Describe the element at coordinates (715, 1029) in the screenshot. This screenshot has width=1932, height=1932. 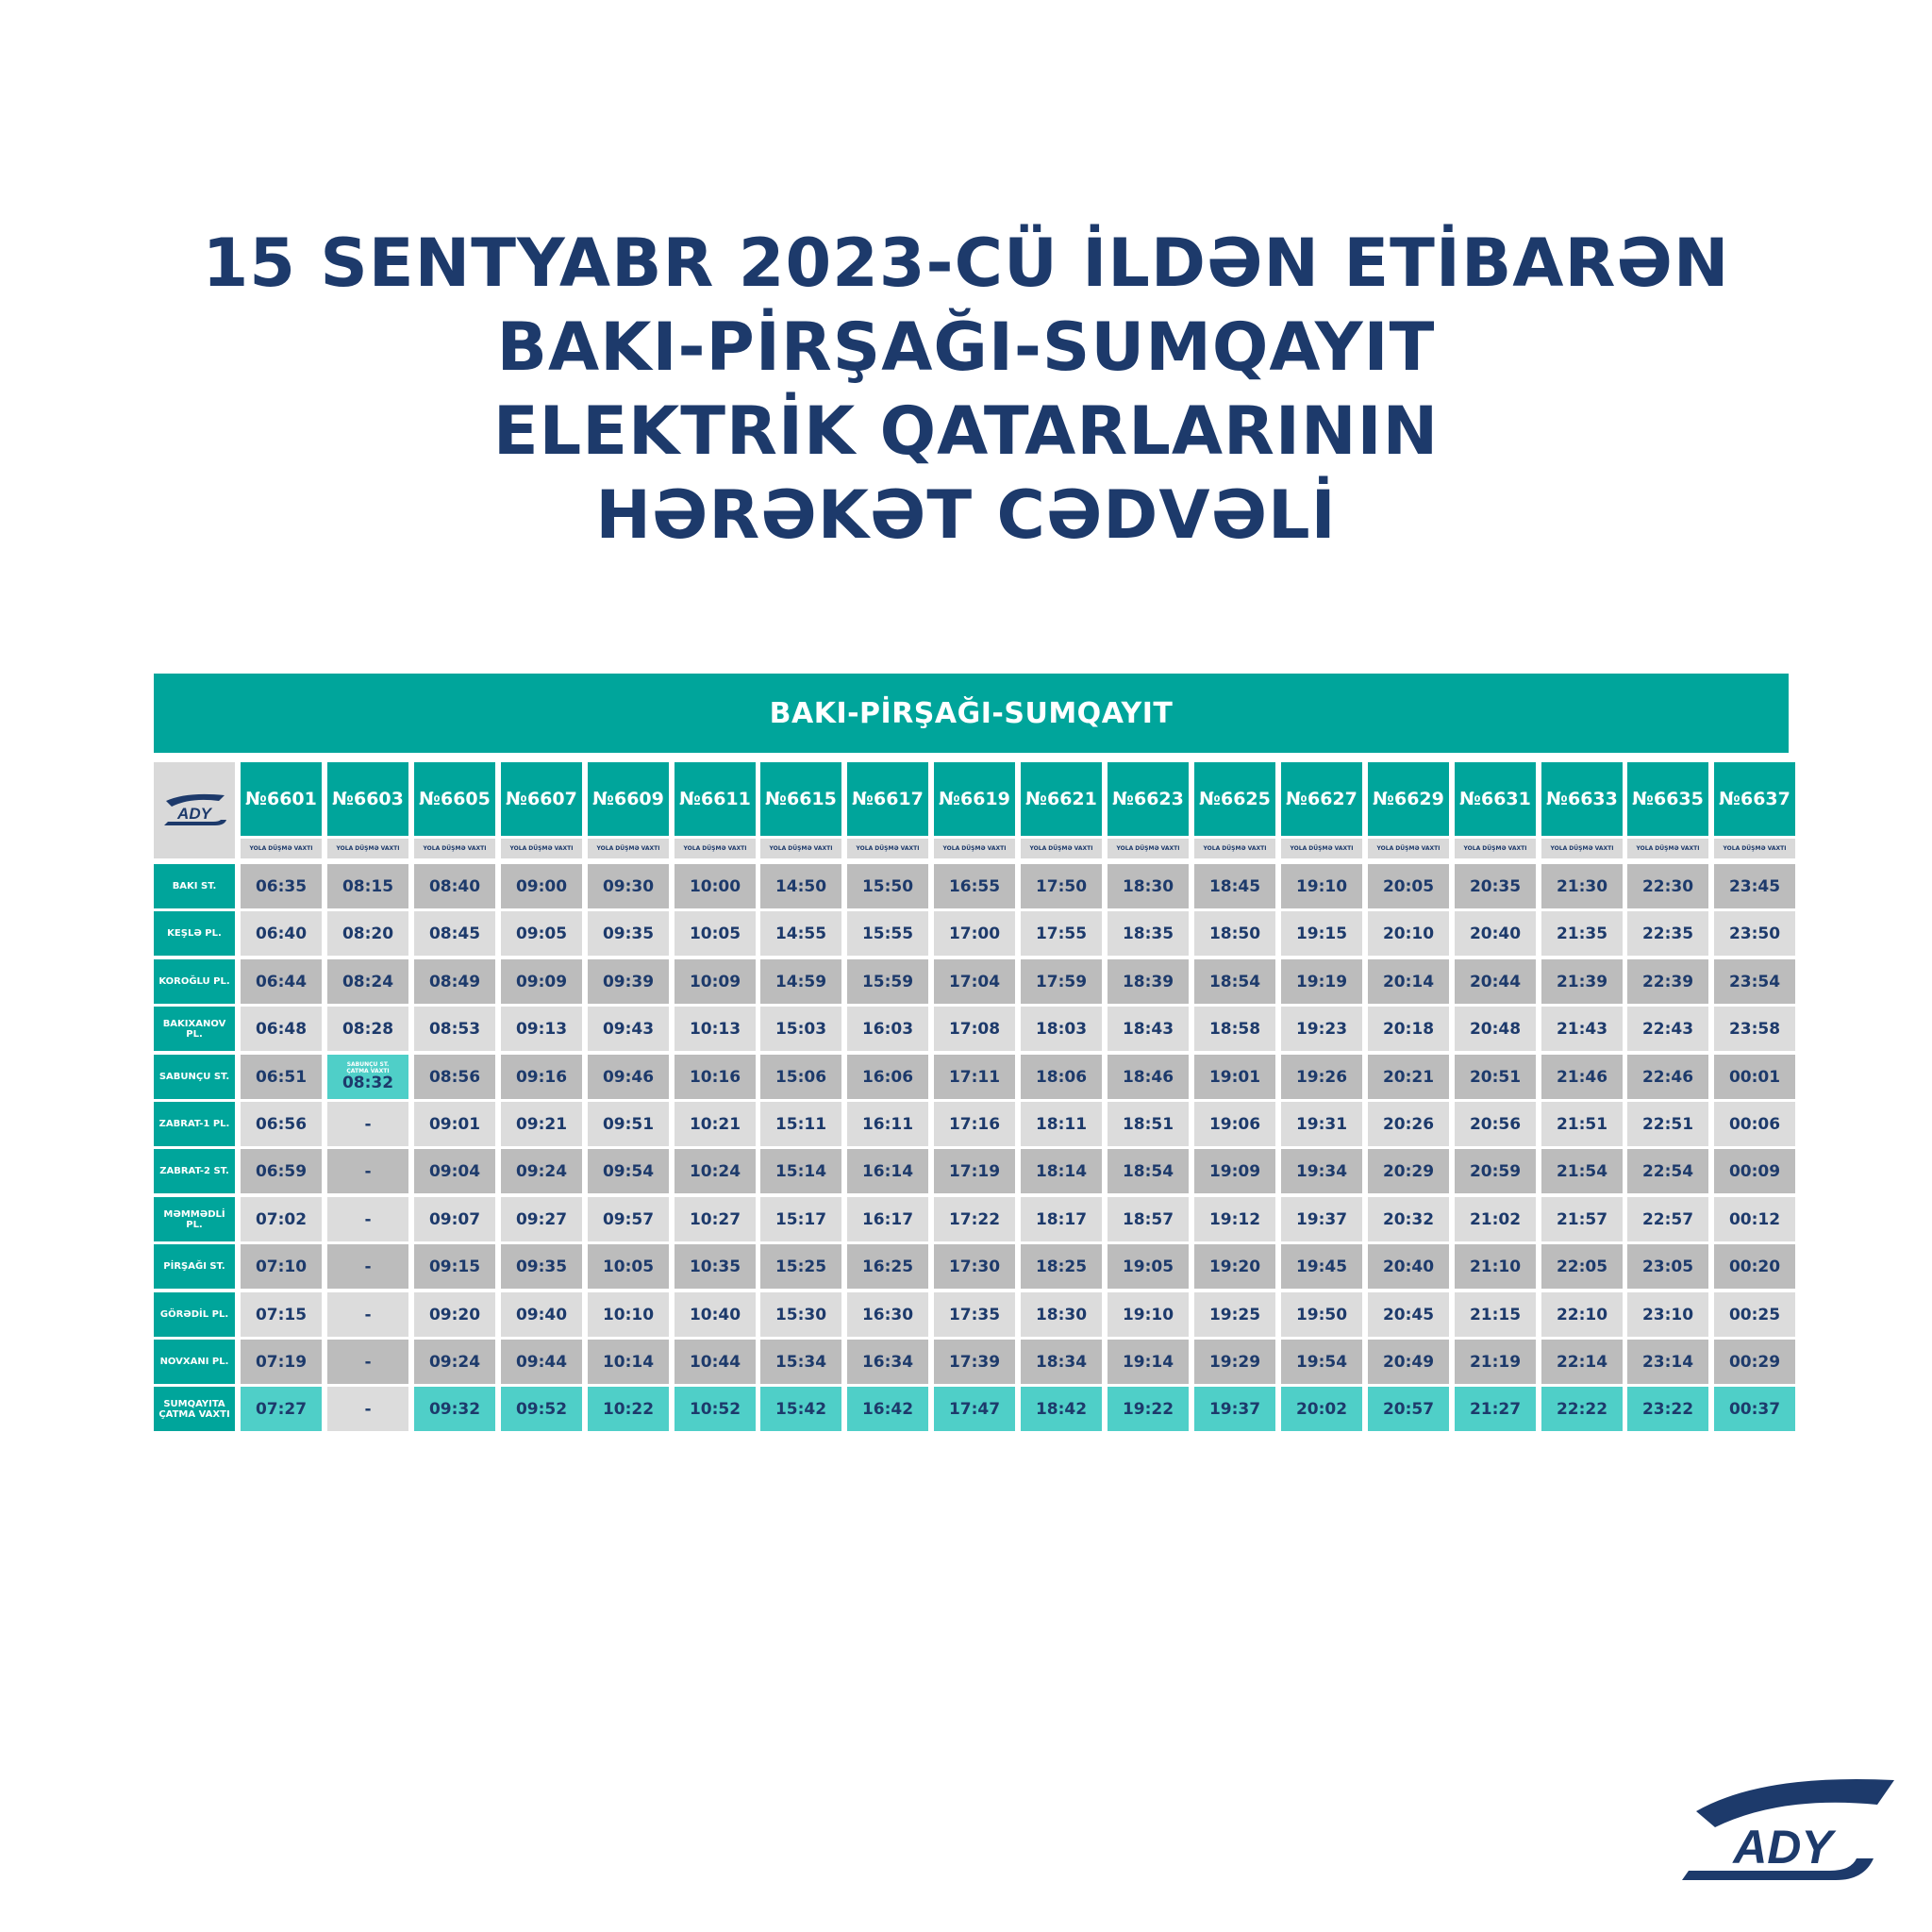
I see `time-cell: 10:13` at that location.